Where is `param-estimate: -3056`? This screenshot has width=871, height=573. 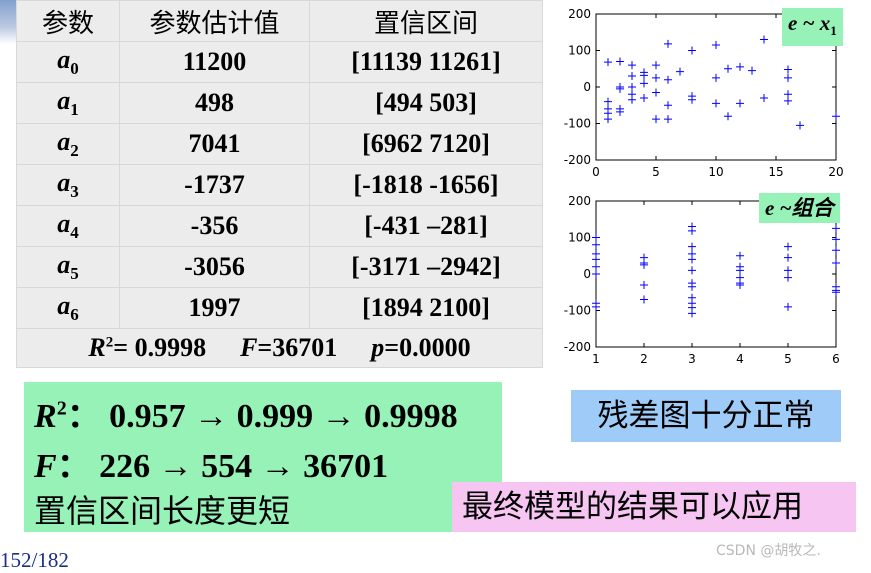 param-estimate: -3056 is located at coordinates (214, 267).